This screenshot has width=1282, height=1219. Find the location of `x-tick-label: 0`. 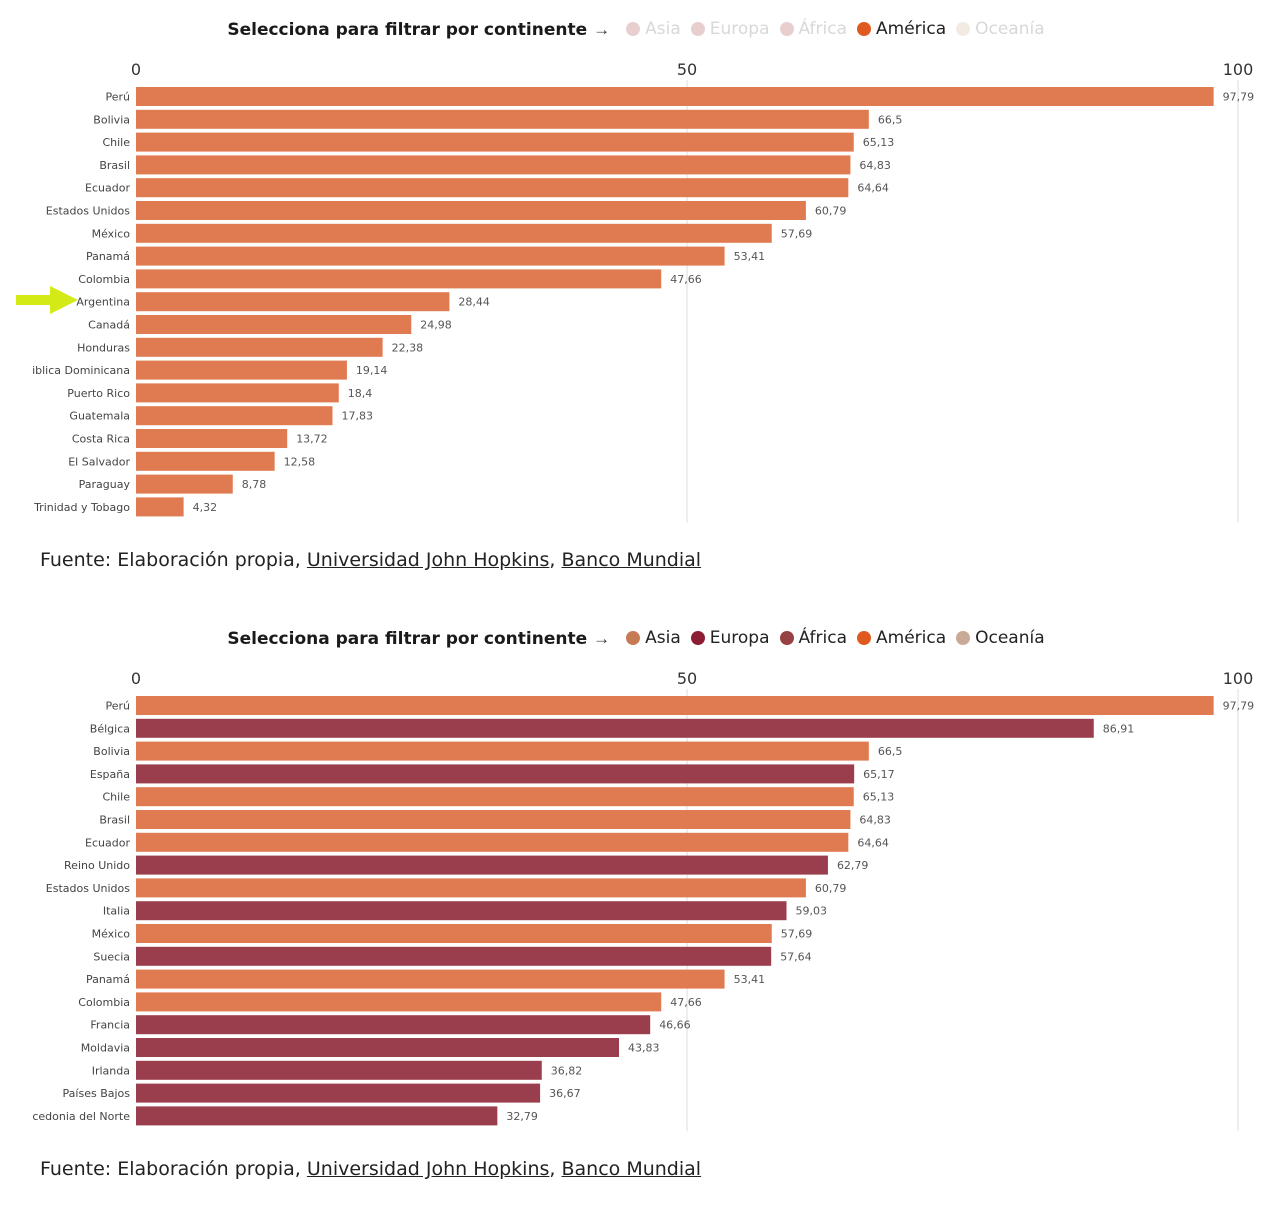

x-tick-label: 0 is located at coordinates (136, 69).